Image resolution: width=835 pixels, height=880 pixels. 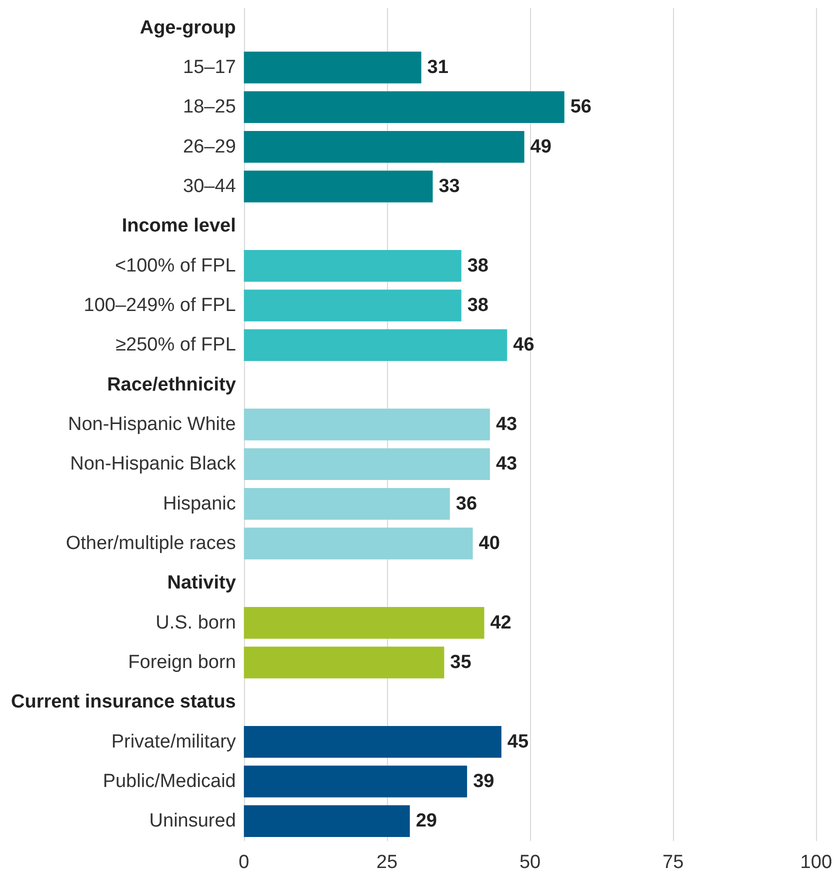 I want to click on data-label: 33, so click(x=449, y=186).